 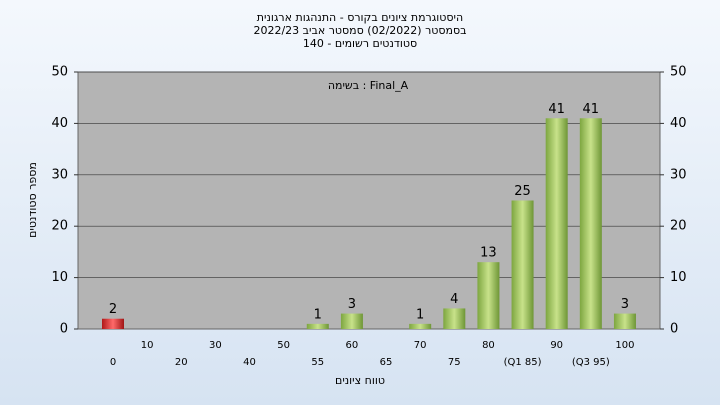 What do you see at coordinates (386, 362) in the screenshot?
I see `x-tick-label: 65` at bounding box center [386, 362].